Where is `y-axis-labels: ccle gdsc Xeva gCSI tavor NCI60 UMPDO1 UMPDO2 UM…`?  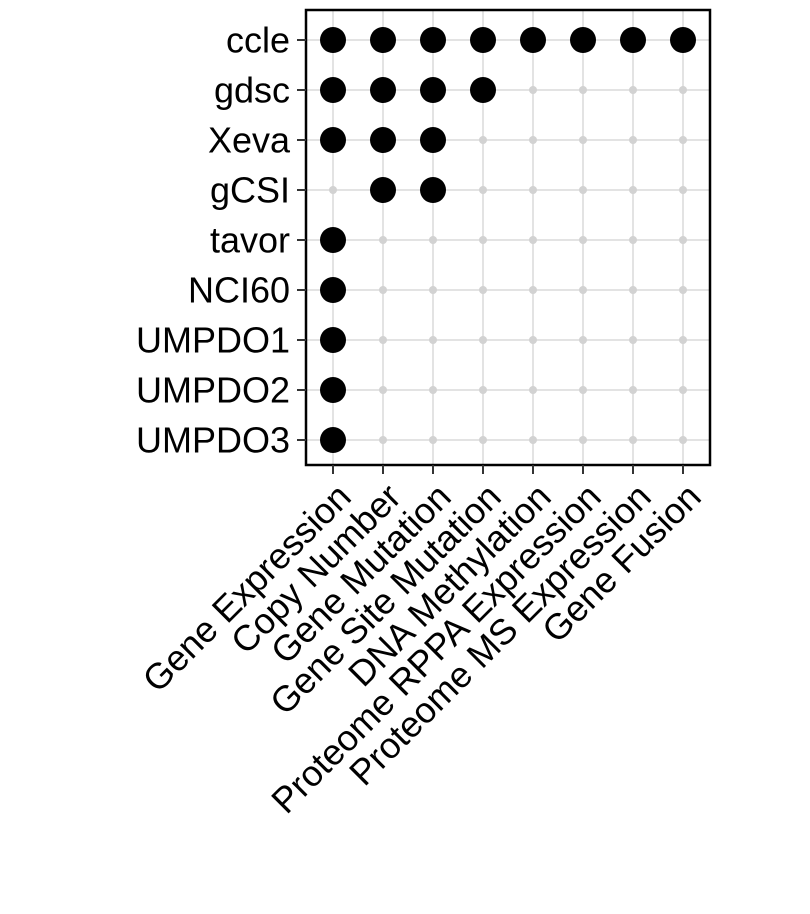
y-axis-labels: ccle gdsc Xeva gCSI tavor NCI60 UMPDO1 UMPDO2 UM… is located at coordinates (213, 240).